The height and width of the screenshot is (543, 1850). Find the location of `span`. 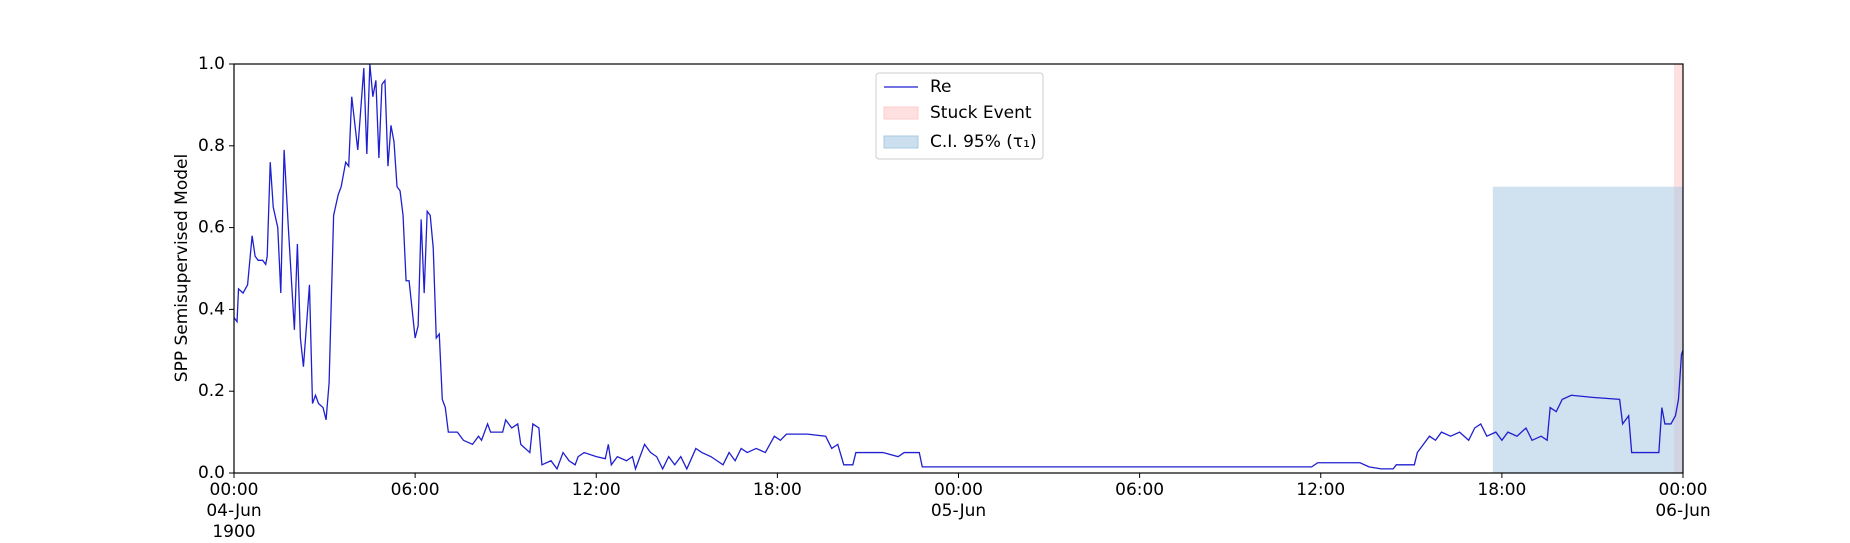

span is located at coordinates (1587, 329).